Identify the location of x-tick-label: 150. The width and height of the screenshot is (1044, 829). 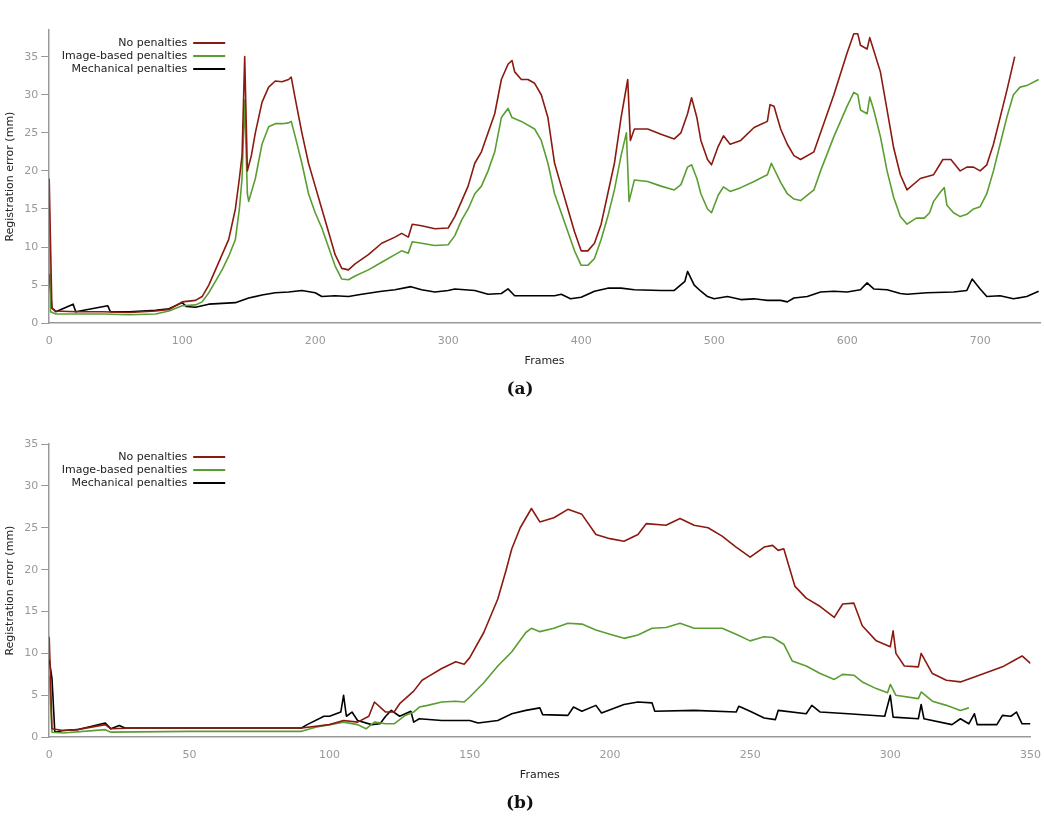
(470, 754).